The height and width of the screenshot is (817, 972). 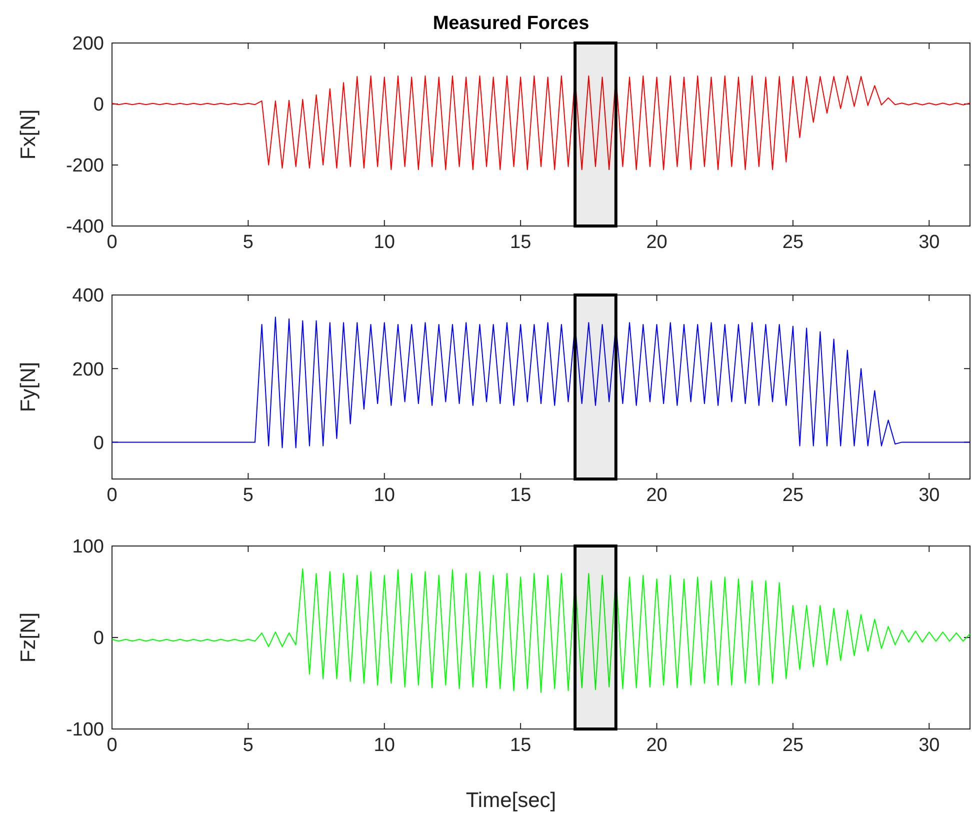 What do you see at coordinates (511, 23) in the screenshot?
I see `chart-title: Measured Forces` at bounding box center [511, 23].